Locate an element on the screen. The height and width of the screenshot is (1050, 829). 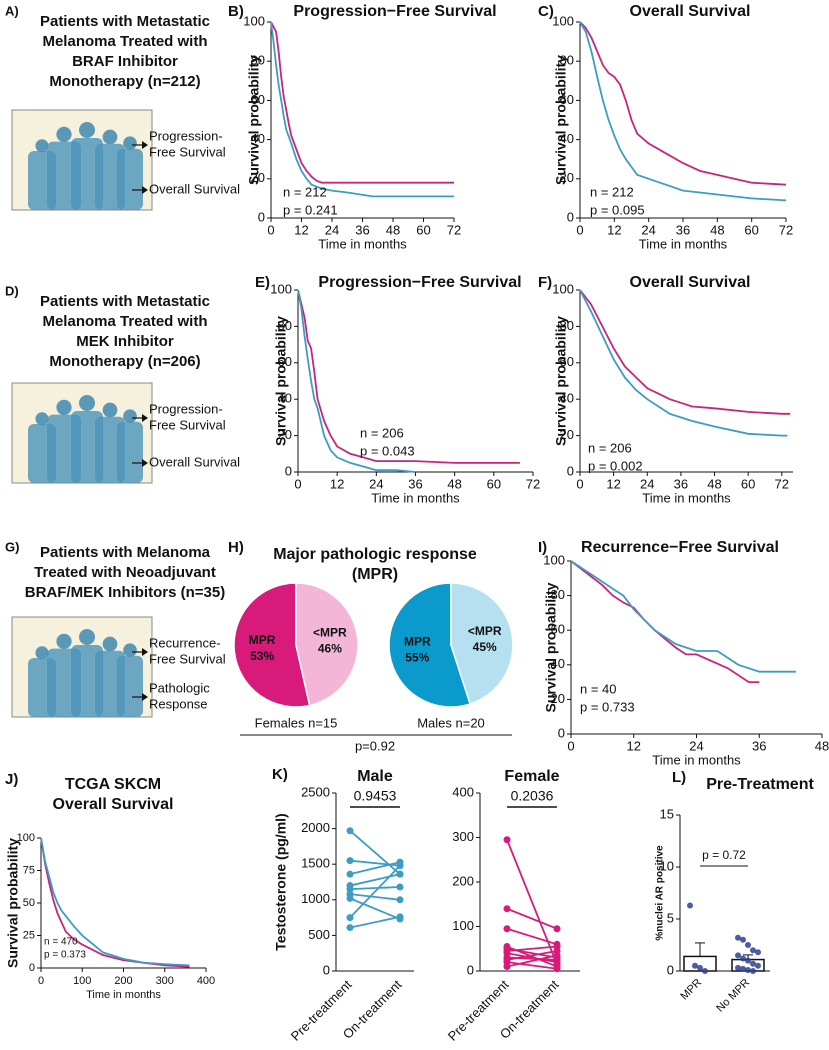
p-value: p=0.92 is located at coordinates (375, 745).